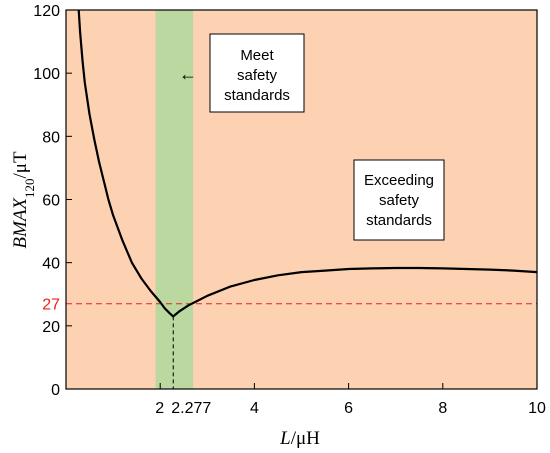  What do you see at coordinates (159, 408) in the screenshot?
I see `x-tick-label: 2` at bounding box center [159, 408].